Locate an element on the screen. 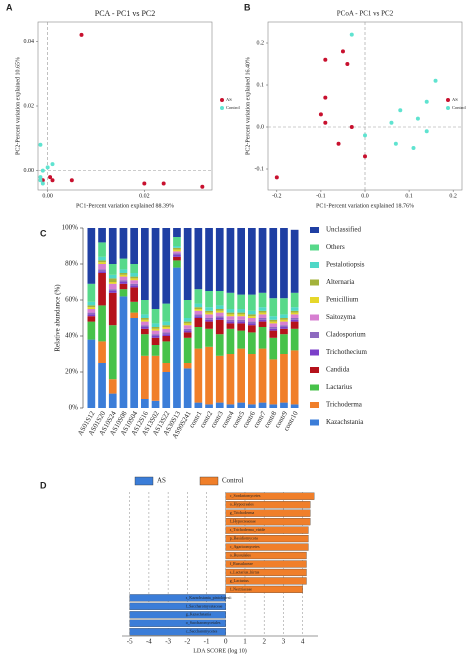 Image resolution: width=474 pixels, height=666 pixels. x-tick-label: -4 is located at coordinates (149, 642).